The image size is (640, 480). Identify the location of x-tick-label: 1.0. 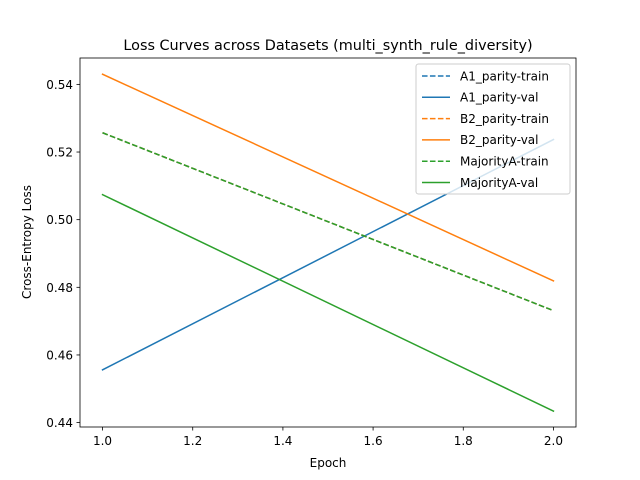
(102, 441).